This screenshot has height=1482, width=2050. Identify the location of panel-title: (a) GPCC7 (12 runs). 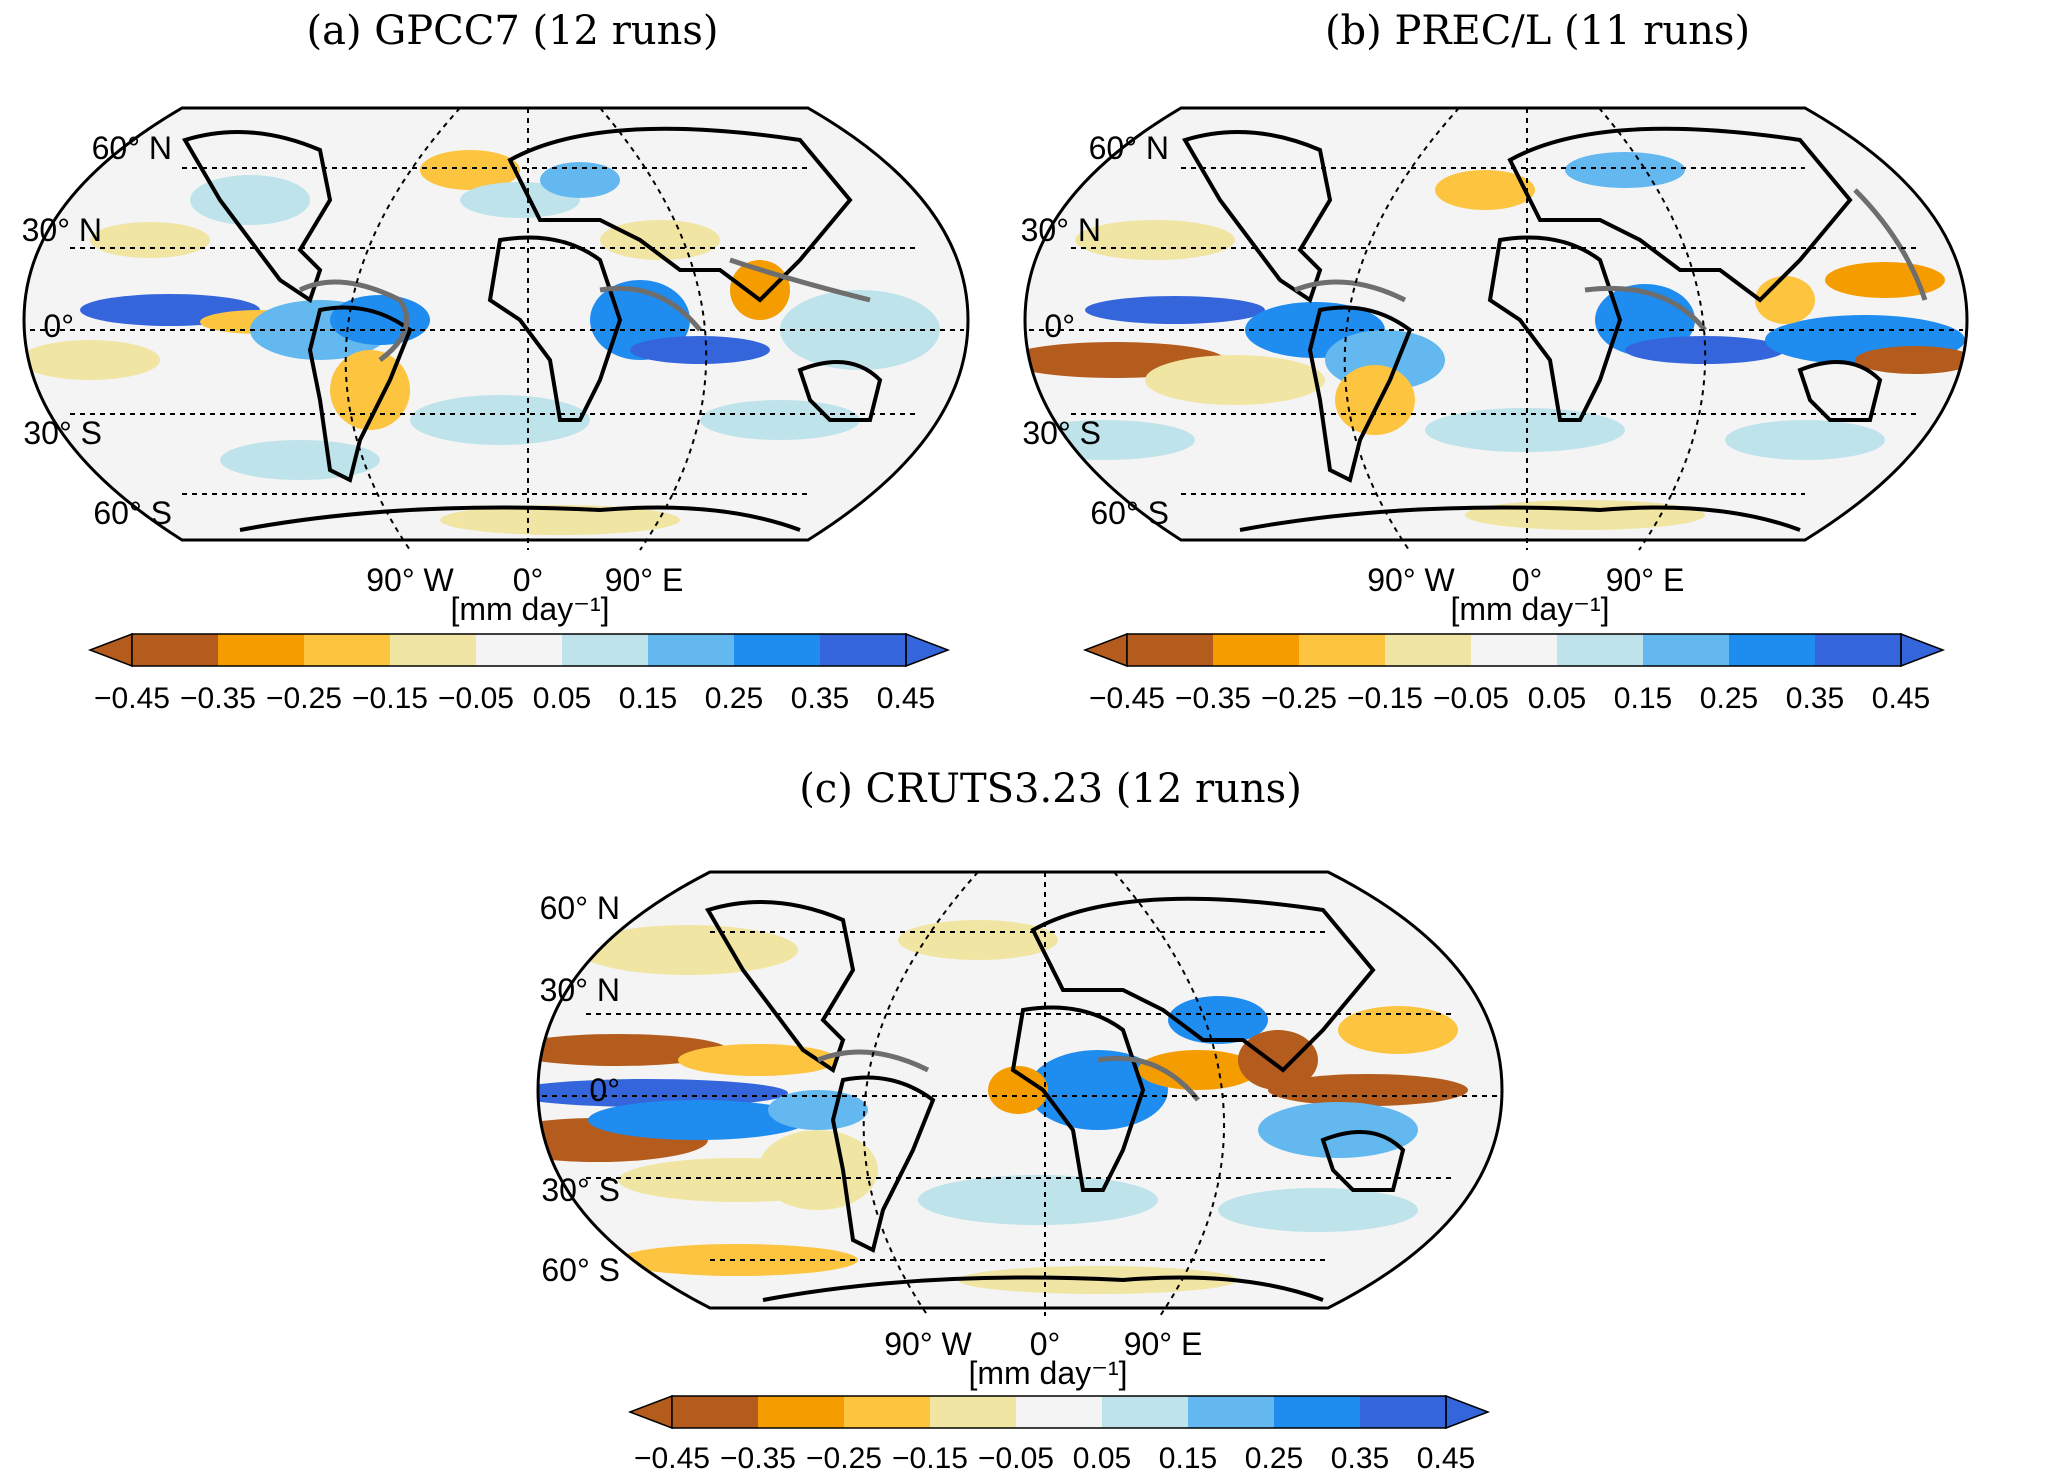
(512, 31).